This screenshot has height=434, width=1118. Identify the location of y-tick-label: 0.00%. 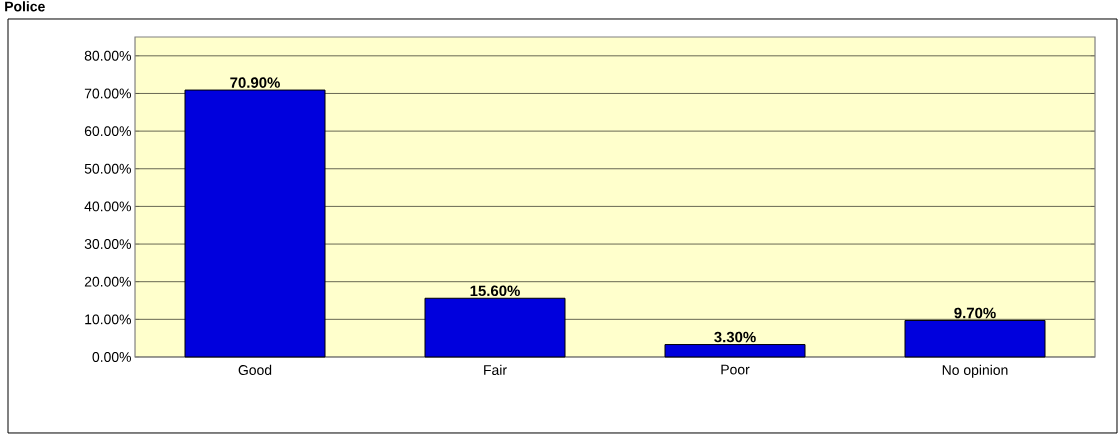
(111, 357).